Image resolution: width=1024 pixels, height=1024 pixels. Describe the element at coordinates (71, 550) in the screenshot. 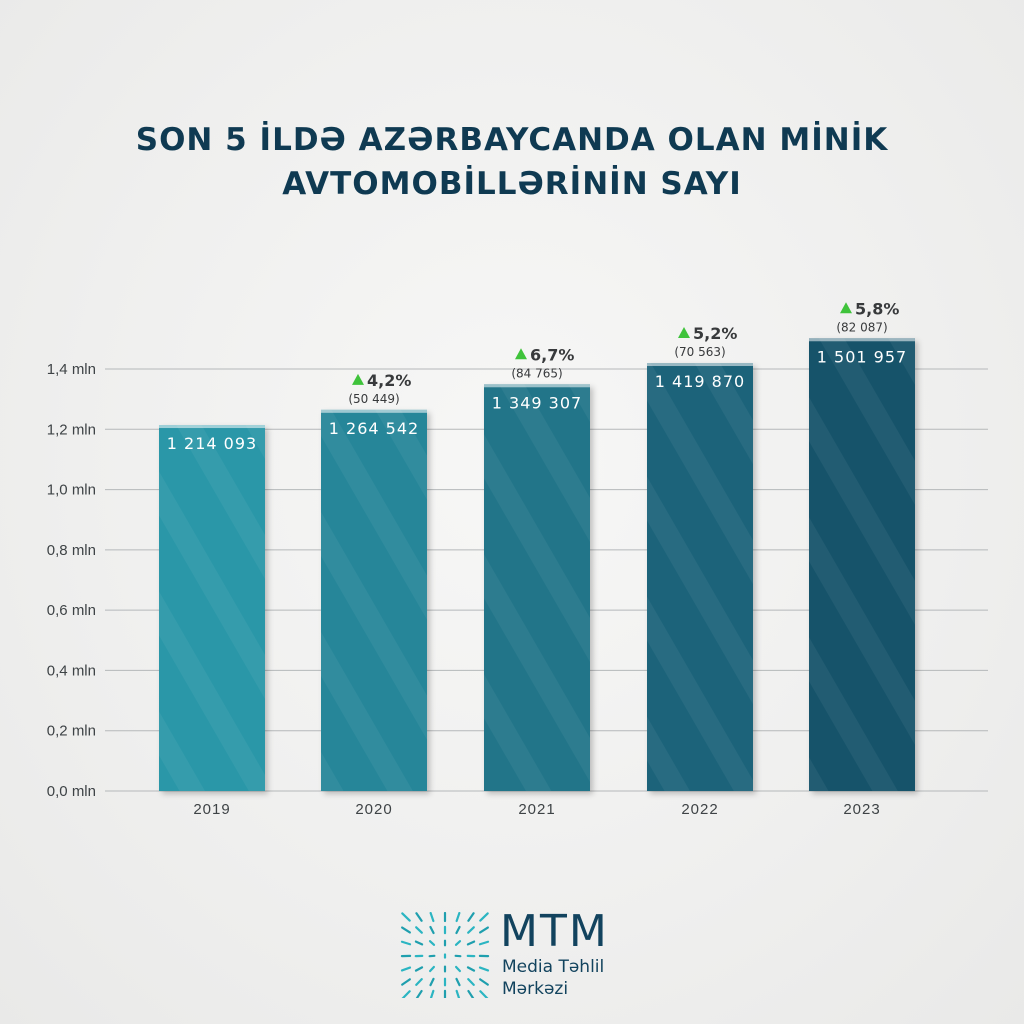

I see `y-tick-label: 0,8 mln` at that location.